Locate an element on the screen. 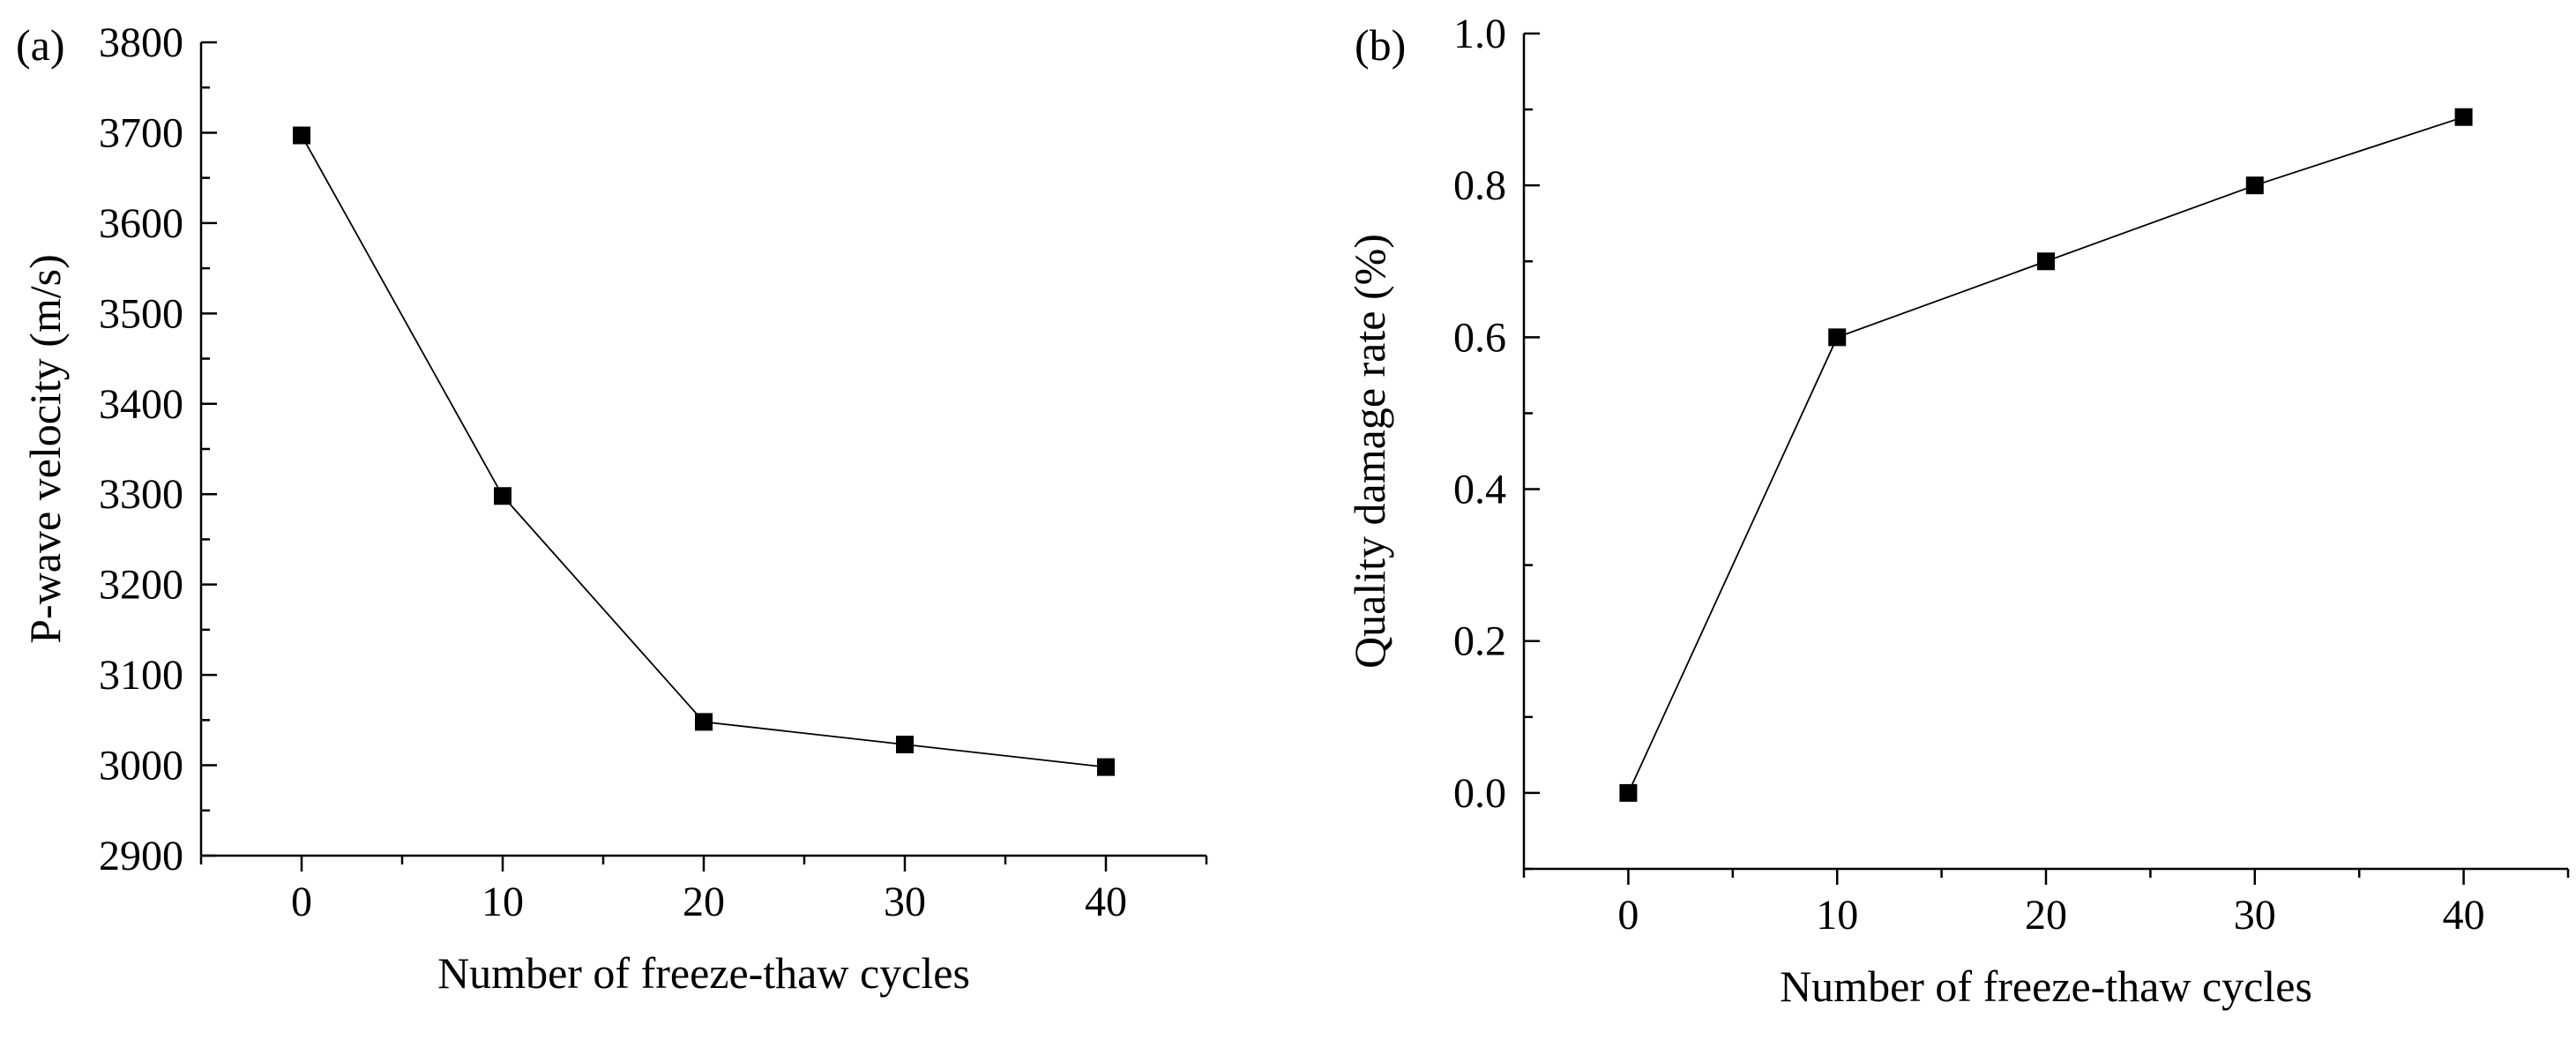 This screenshot has width=2576, height=1040. y-tick-label-b: 0.4 is located at coordinates (1479, 490).